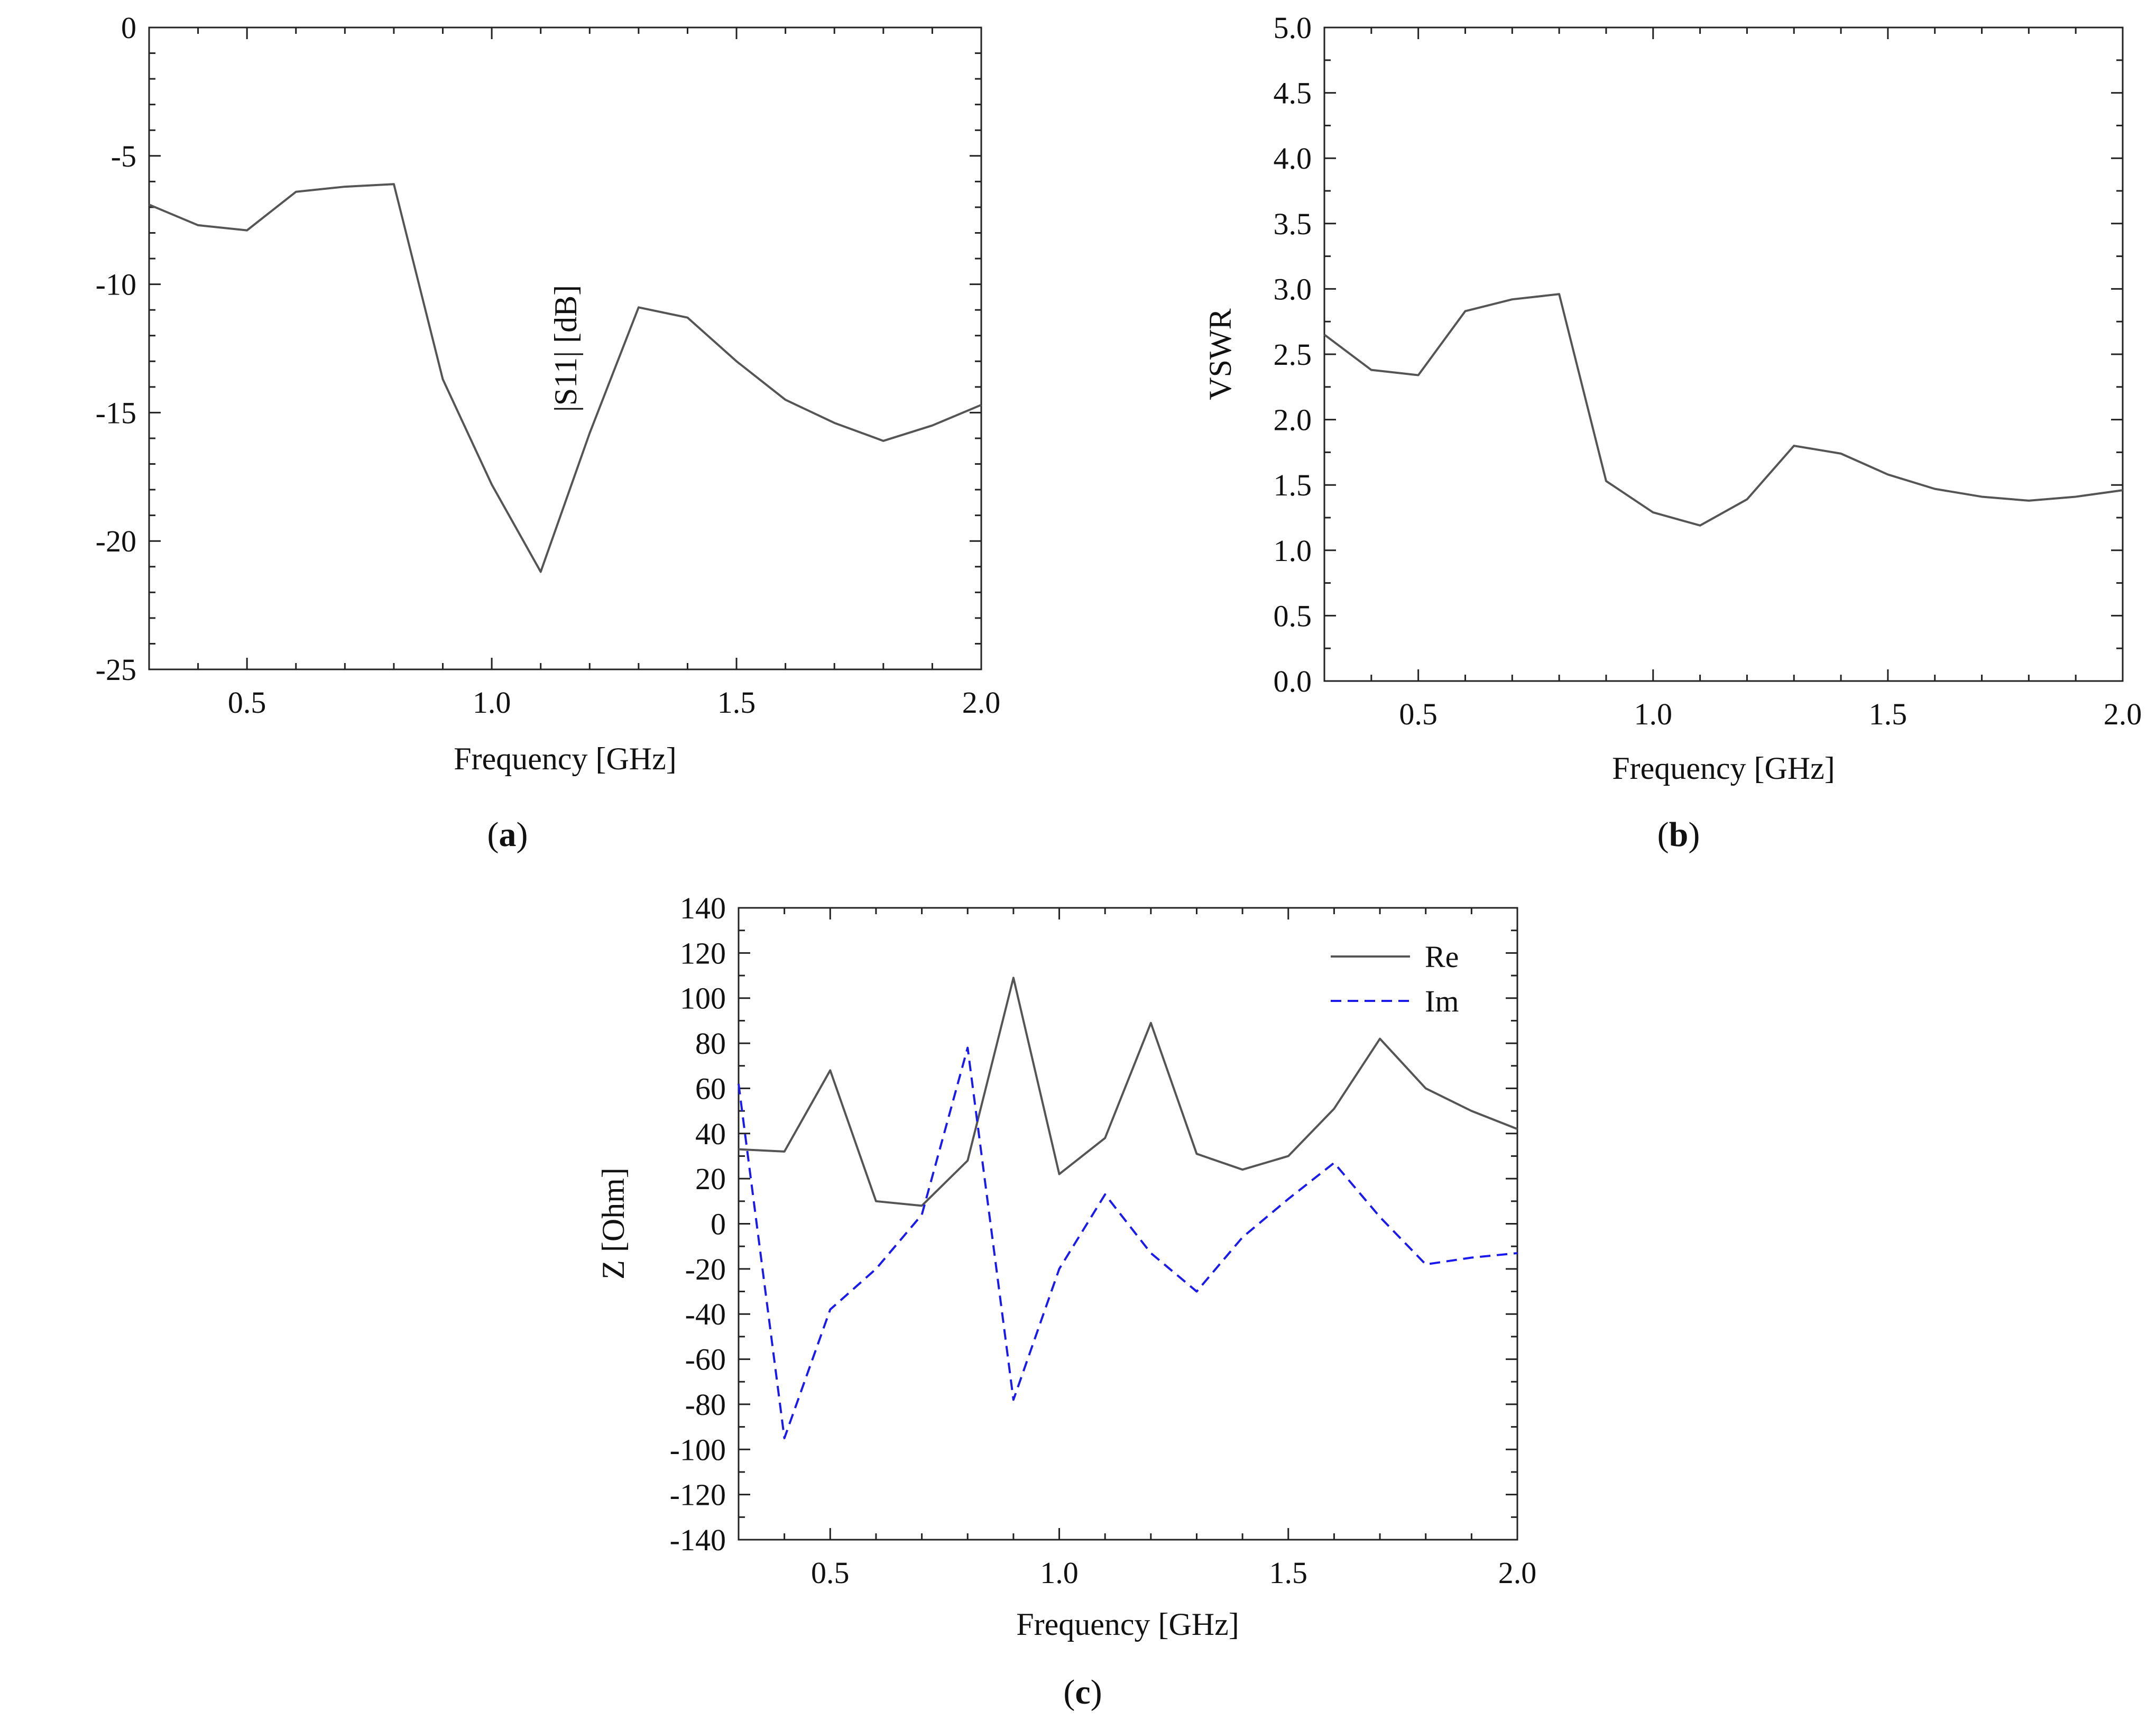 Image resolution: width=2156 pixels, height=1720 pixels. Describe the element at coordinates (1220, 354) in the screenshot. I see `y-axis-title: VSWR` at that location.